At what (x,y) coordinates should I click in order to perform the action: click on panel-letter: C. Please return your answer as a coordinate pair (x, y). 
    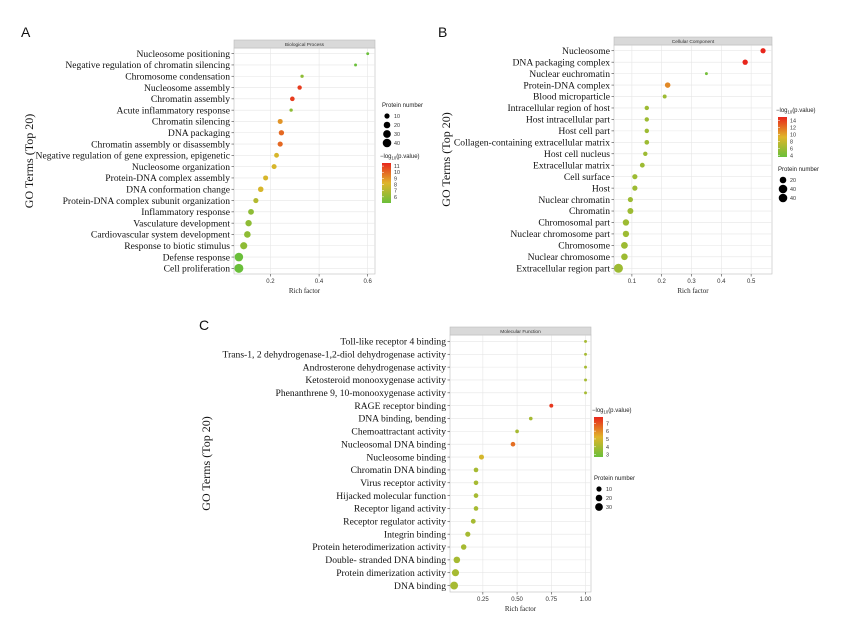
    Looking at the image, I should click on (204, 325).